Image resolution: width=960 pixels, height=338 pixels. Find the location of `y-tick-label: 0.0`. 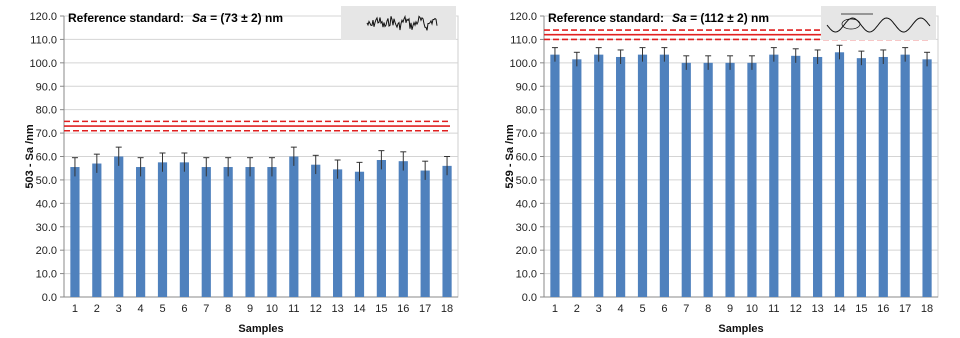

y-tick-label: 0.0 is located at coordinates (49, 298).